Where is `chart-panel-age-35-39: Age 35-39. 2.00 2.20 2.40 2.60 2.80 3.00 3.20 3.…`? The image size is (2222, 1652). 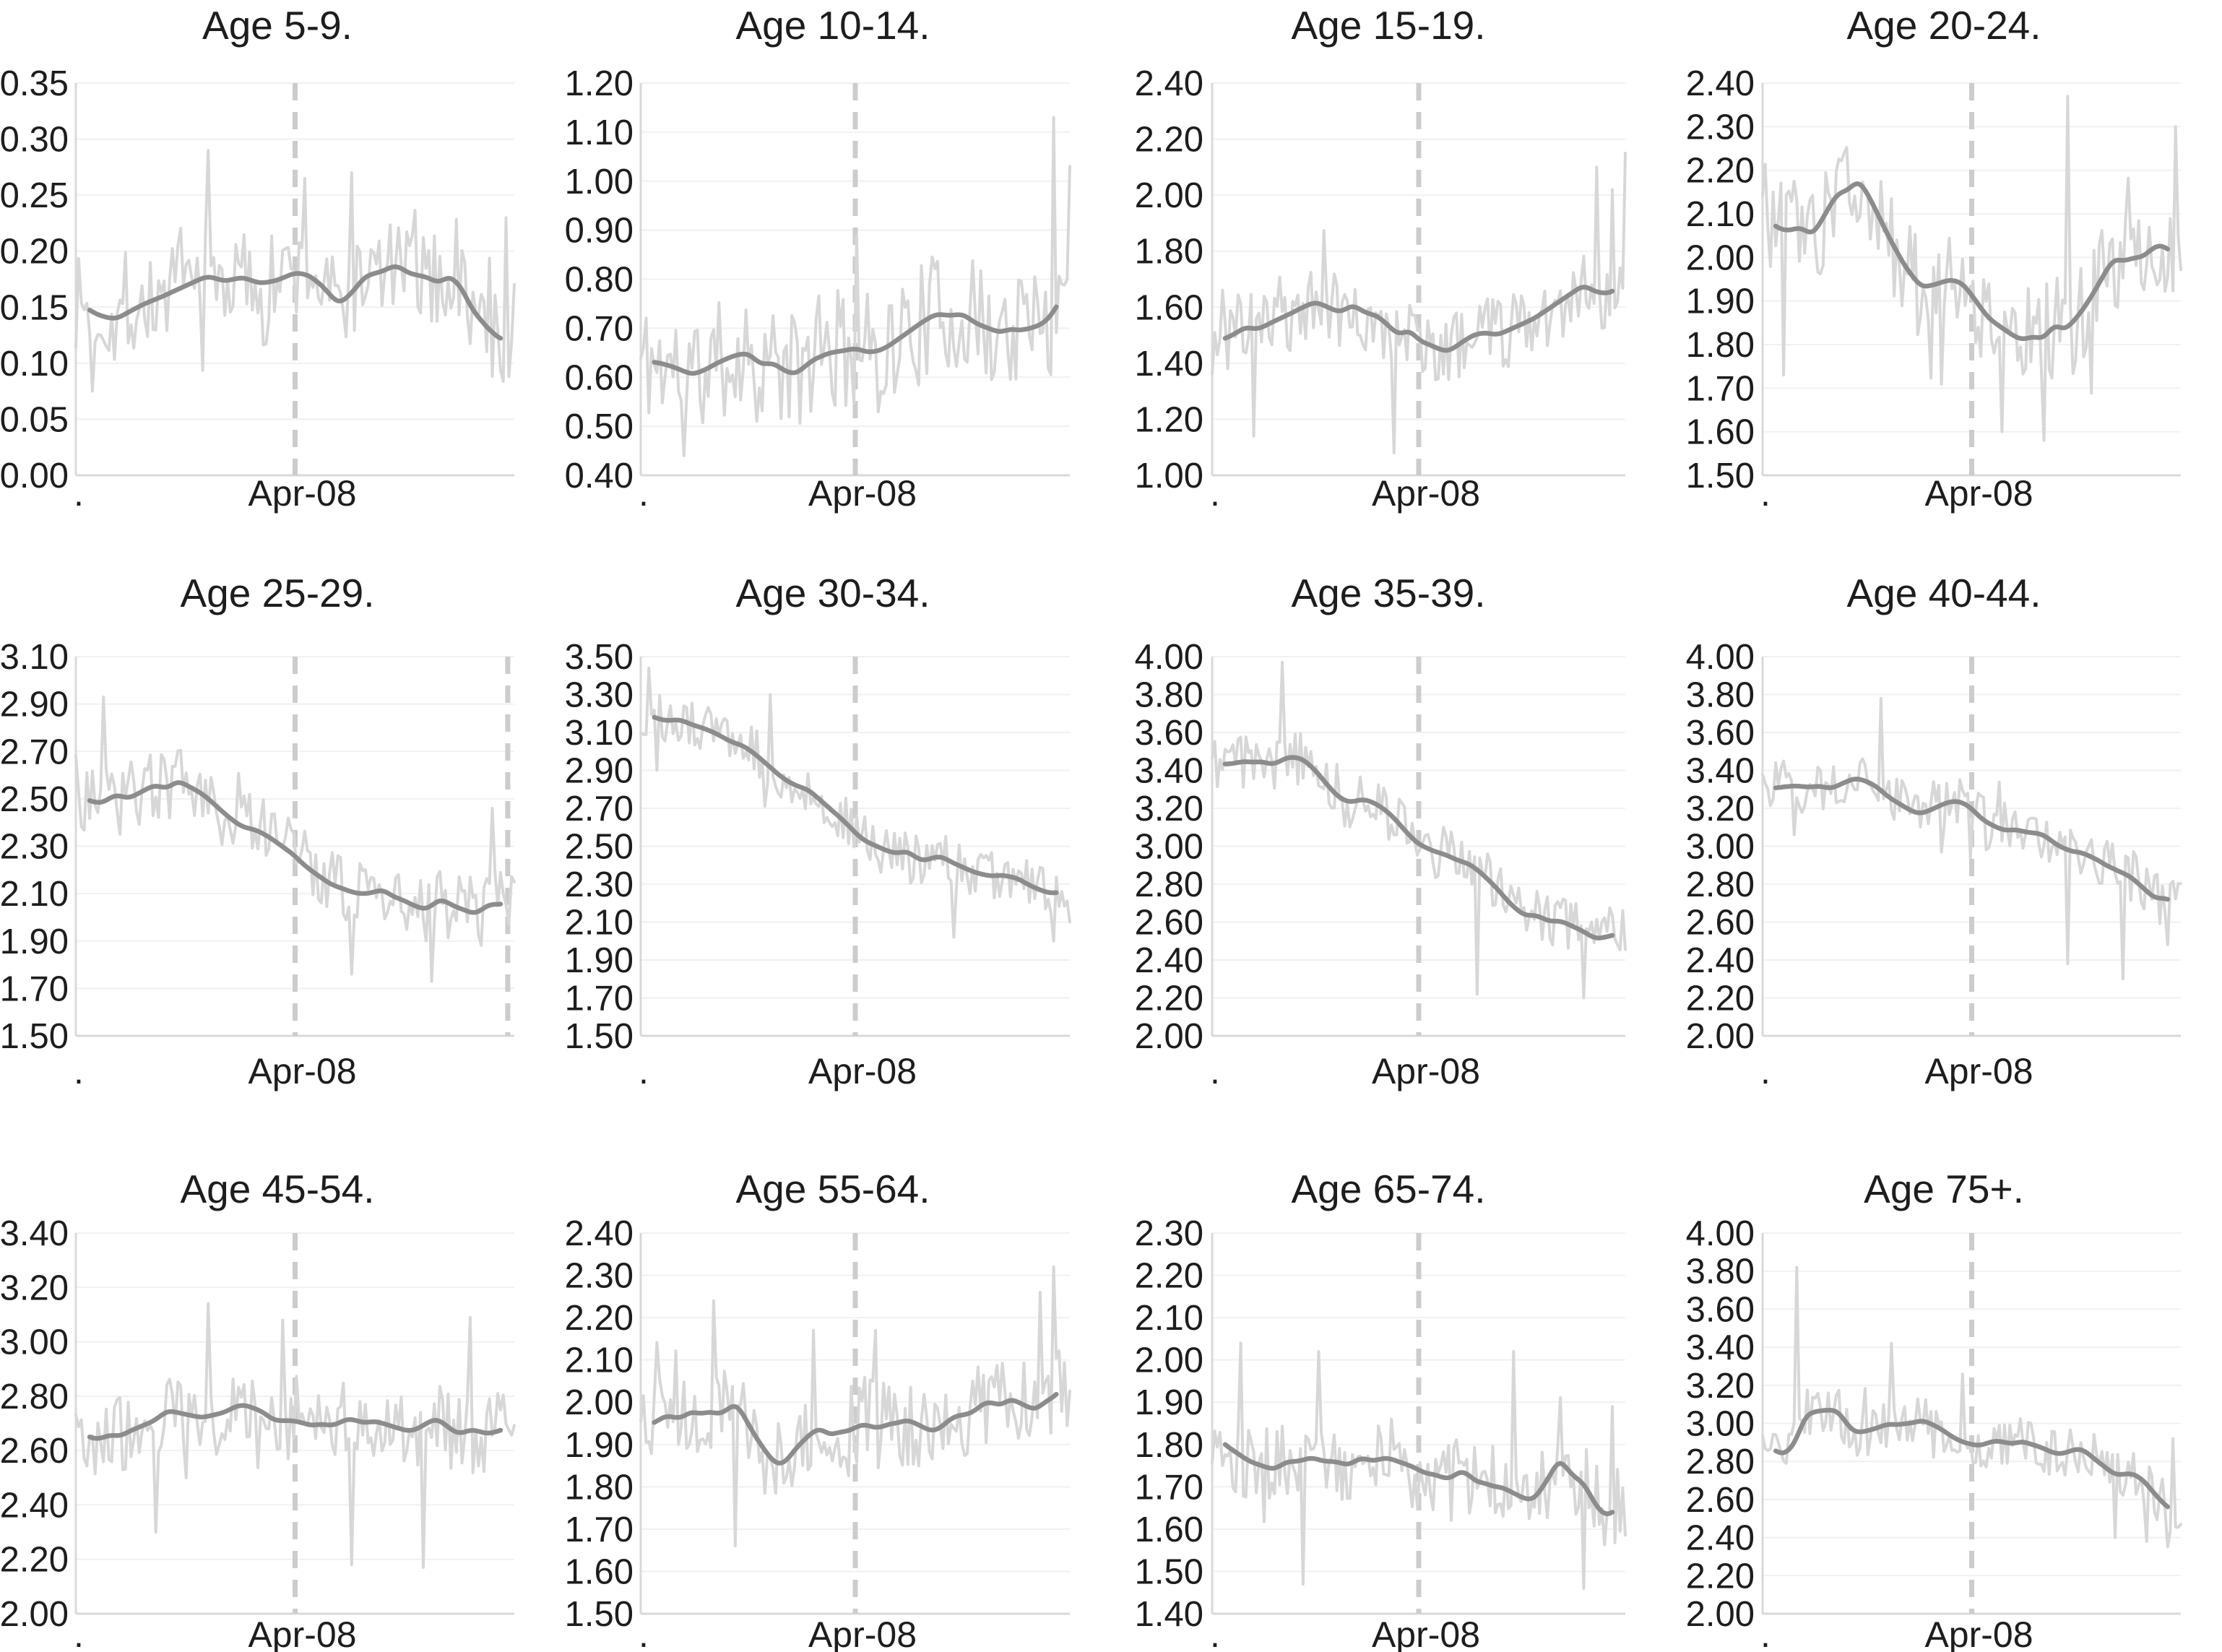 chart-panel-age-35-39: Age 35-39. 2.00 2.20 2.40 2.60 2.80 3.00 3.20 3.… is located at coordinates (1388, 825).